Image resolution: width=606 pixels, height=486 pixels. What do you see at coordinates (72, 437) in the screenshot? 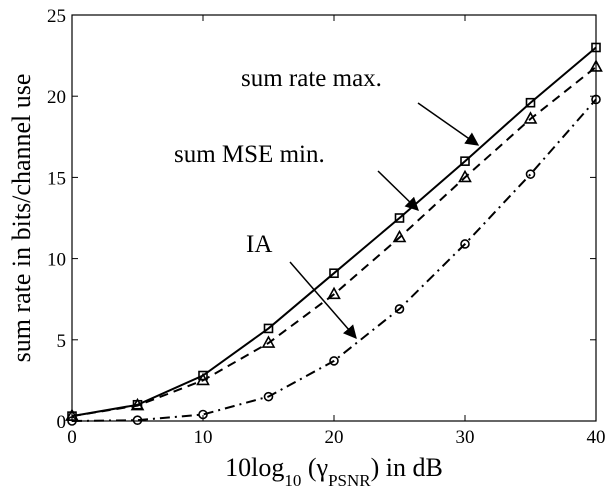
I see `x-tick-label: 0` at bounding box center [72, 437].